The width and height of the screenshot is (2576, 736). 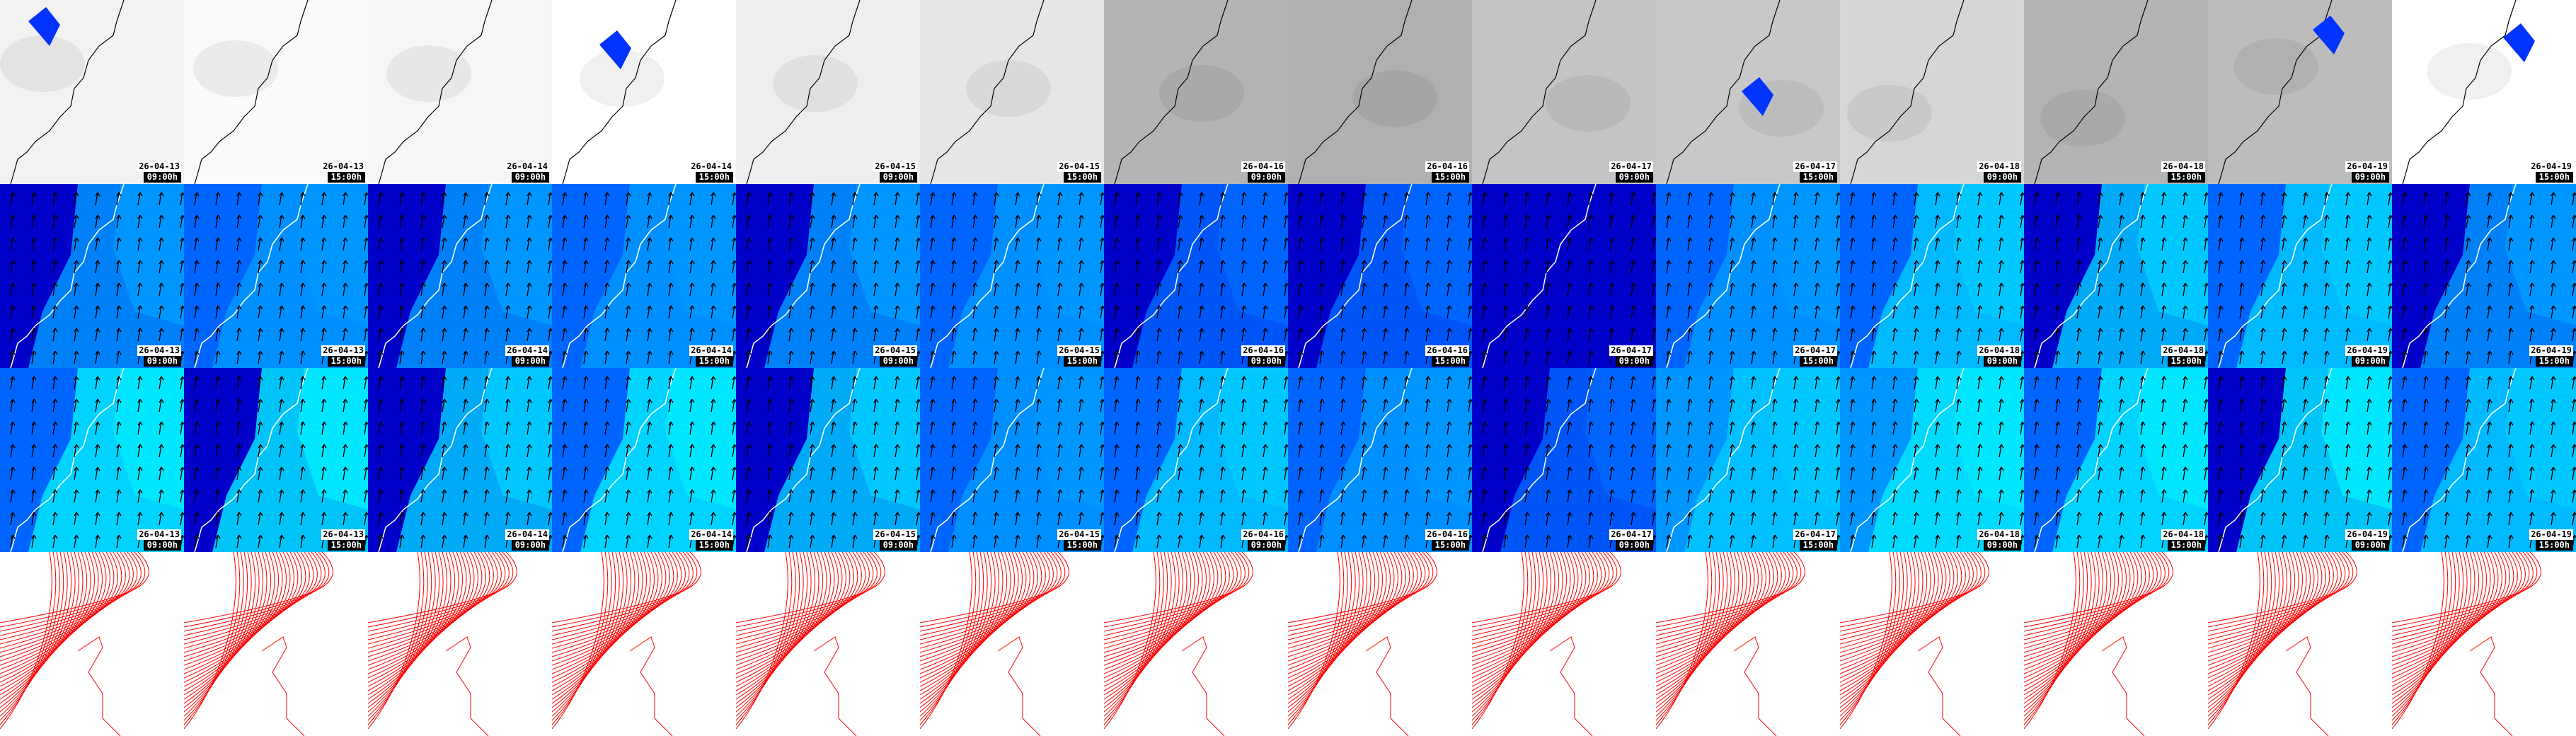 What do you see at coordinates (1999, 535) in the screenshot?
I see `date-label: 26-04-18` at bounding box center [1999, 535].